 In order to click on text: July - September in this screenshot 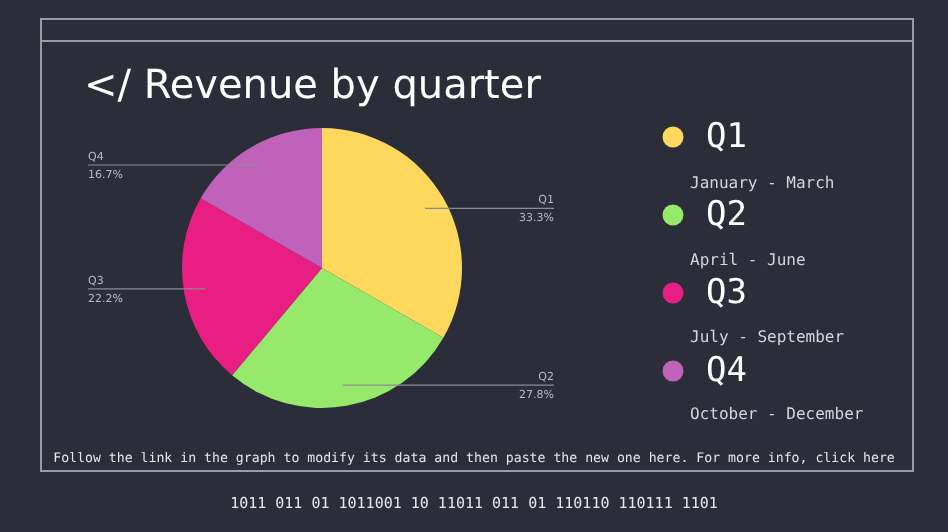, I will do `click(767, 337)`.